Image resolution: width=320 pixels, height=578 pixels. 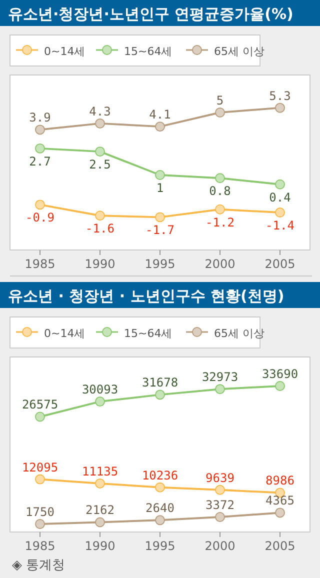 I want to click on text: ◈ 통계청, so click(x=39, y=565).